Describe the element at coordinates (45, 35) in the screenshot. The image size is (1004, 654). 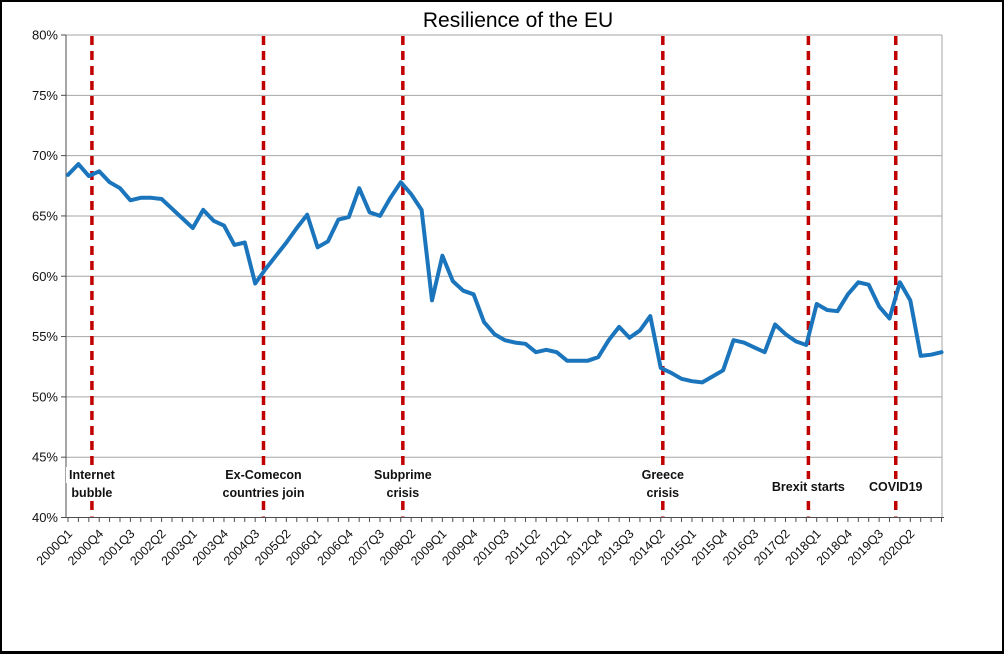
I see `y-tick-label: 80%` at that location.